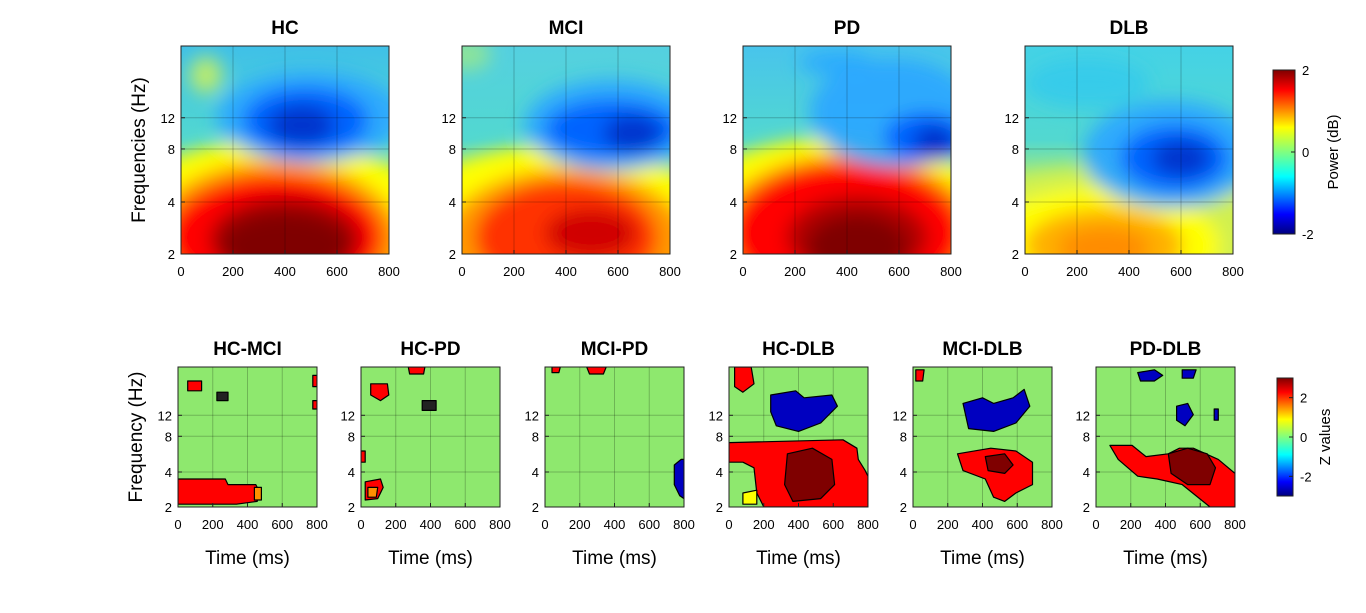  Describe the element at coordinates (247, 349) in the screenshot. I see `panel-title: HC-MCI` at that location.